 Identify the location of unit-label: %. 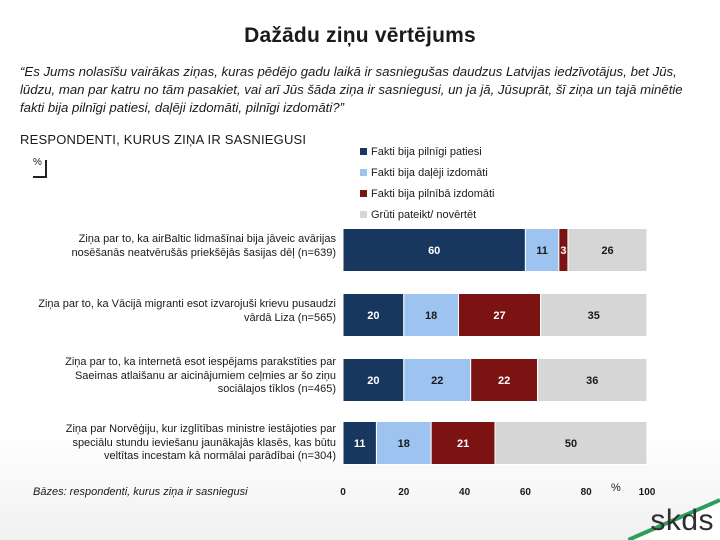
(37, 162).